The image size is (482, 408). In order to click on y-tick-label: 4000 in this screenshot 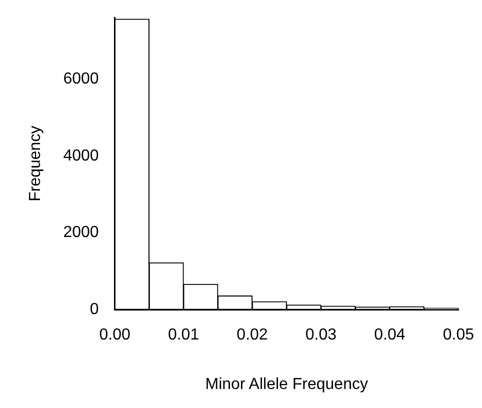, I will do `click(81, 155)`.